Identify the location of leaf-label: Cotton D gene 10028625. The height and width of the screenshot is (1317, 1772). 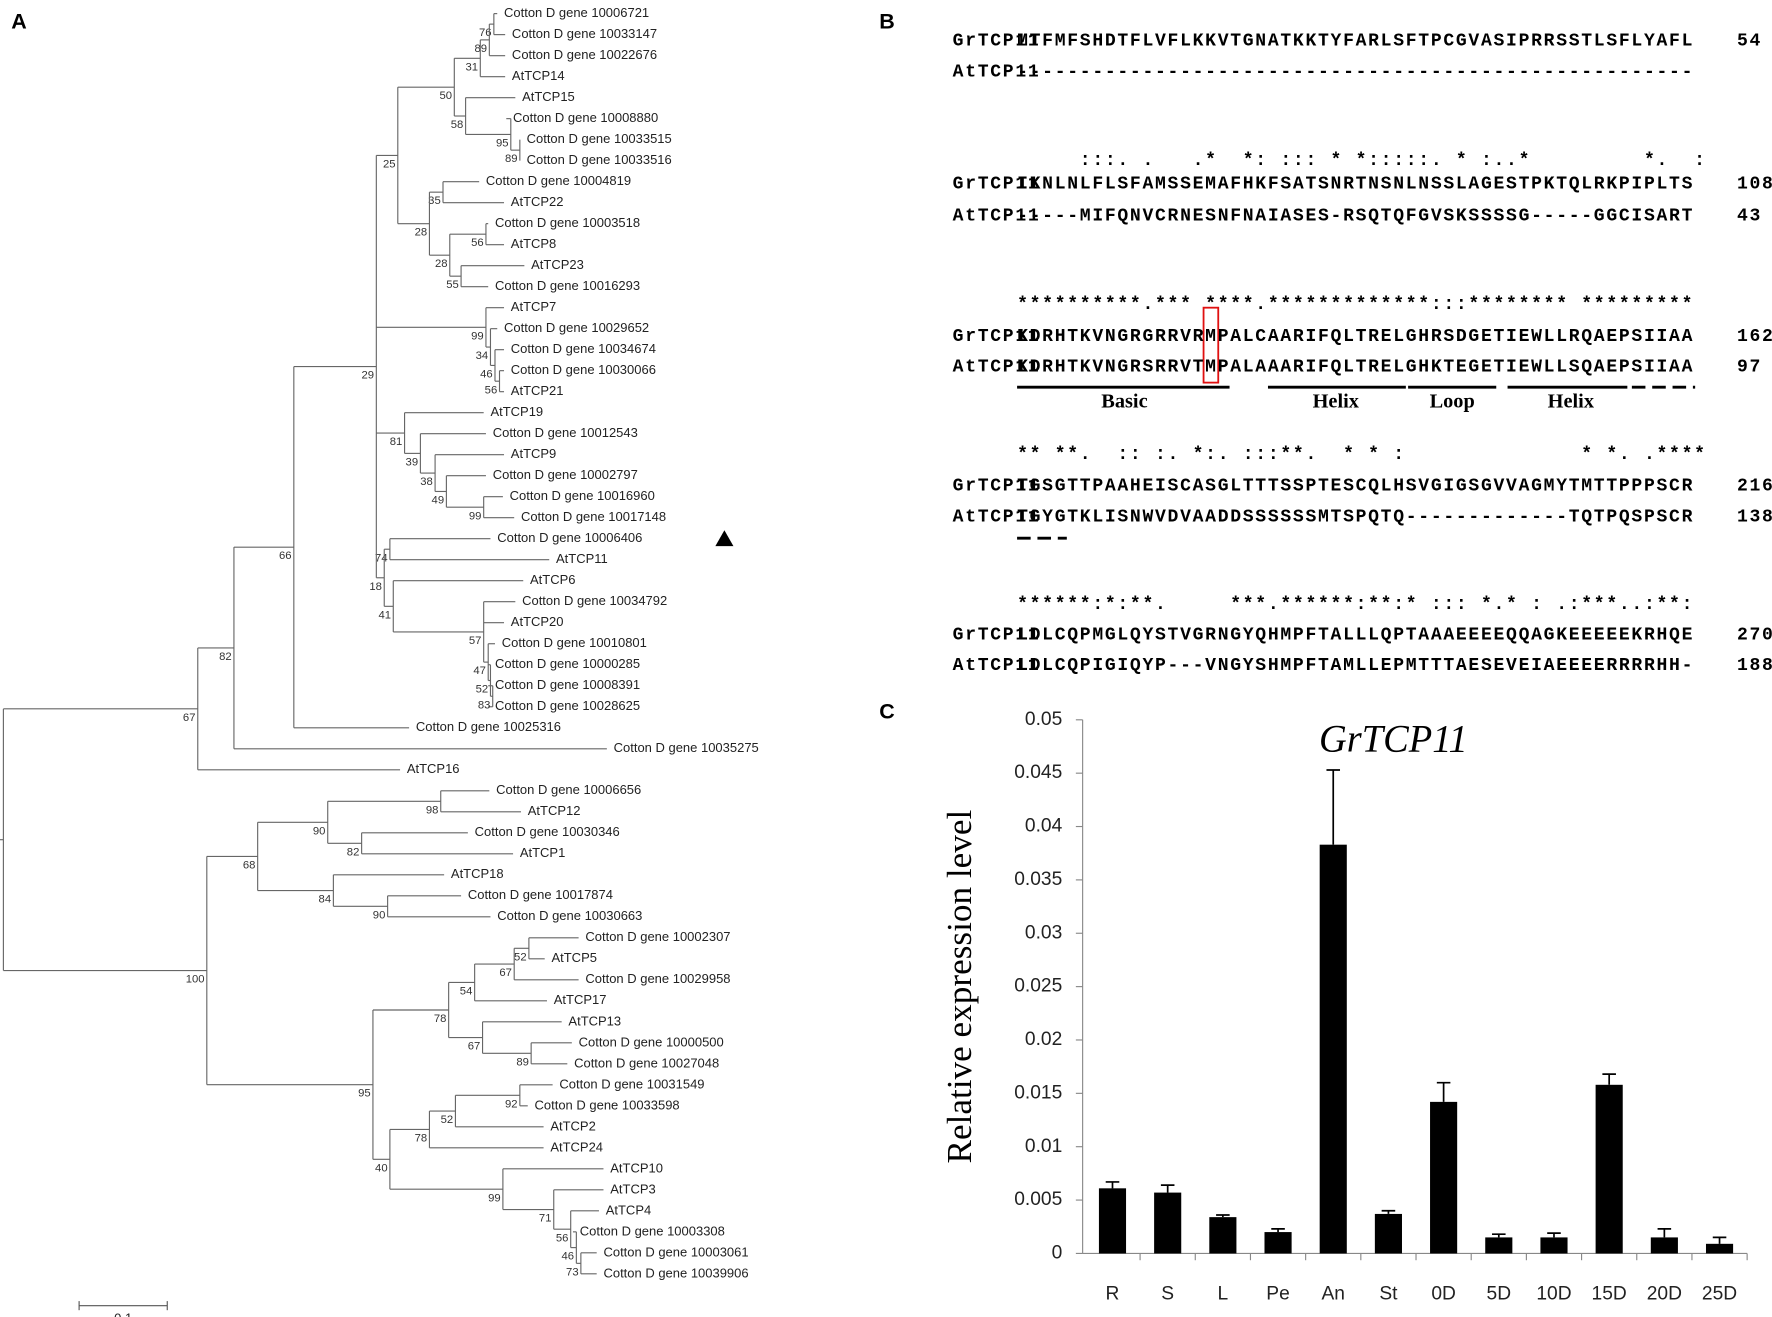
(567, 705).